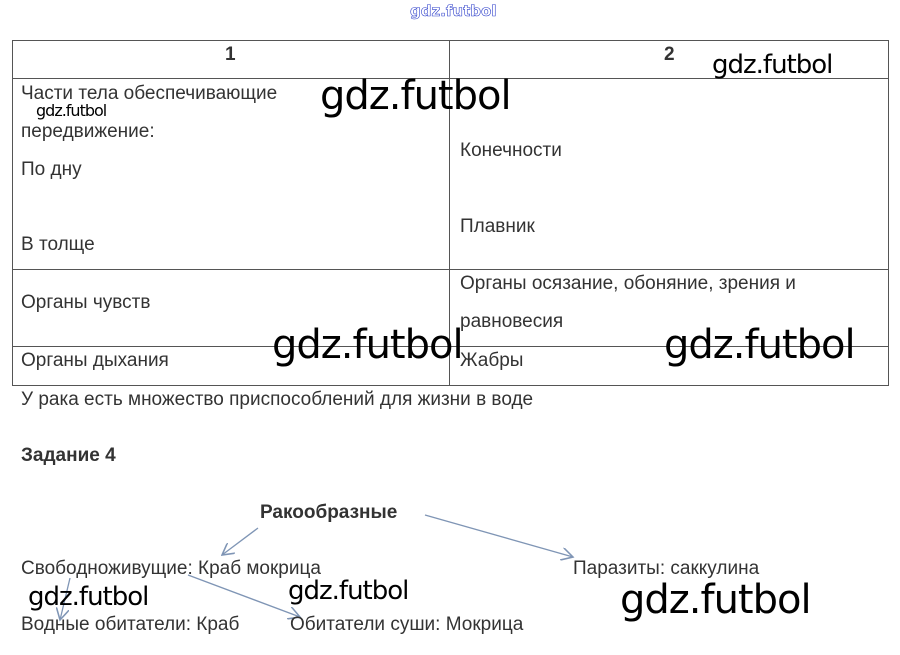 This screenshot has height=655, width=900. Describe the element at coordinates (95, 360) in the screenshot. I see `cell-text: Органы дыхания` at that location.